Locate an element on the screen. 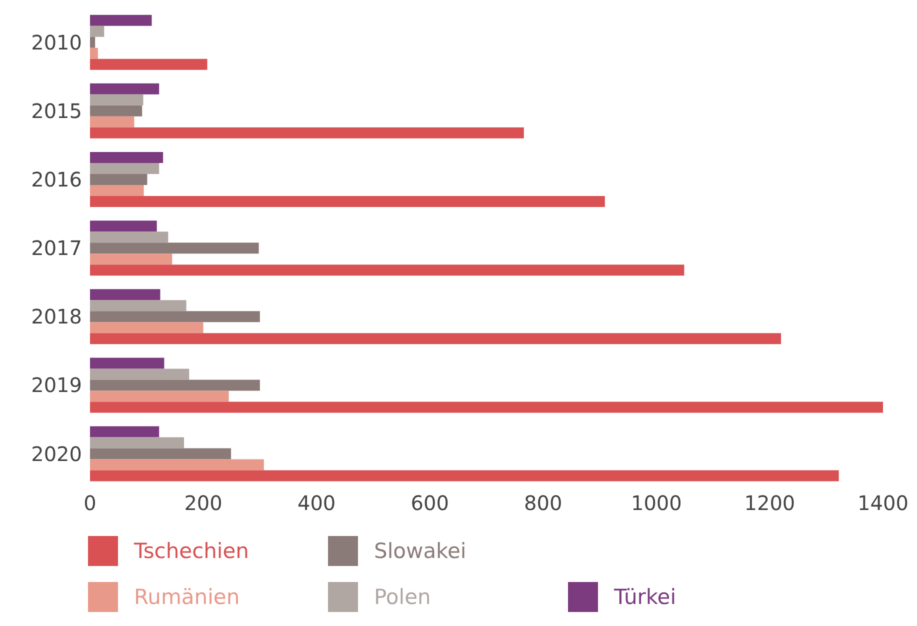 The width and height of the screenshot is (917, 626). legend-label: Slowakei is located at coordinates (420, 551).